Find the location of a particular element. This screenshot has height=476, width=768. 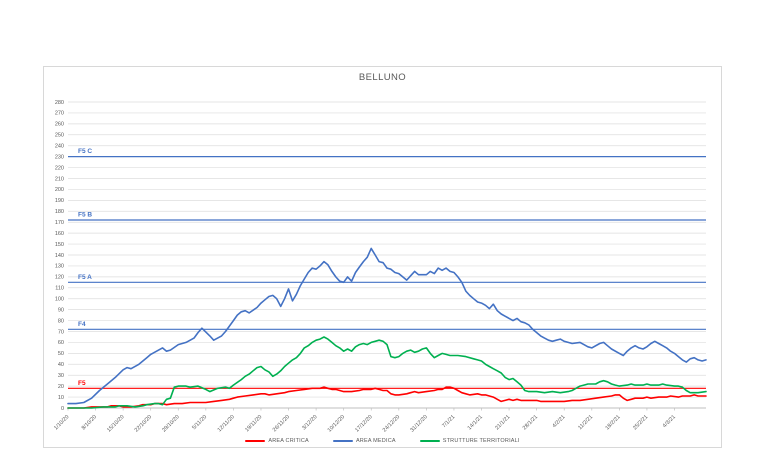

legend-label-strutture-territoriali: STRUTTURE TERRITORIALI is located at coordinates (481, 441).